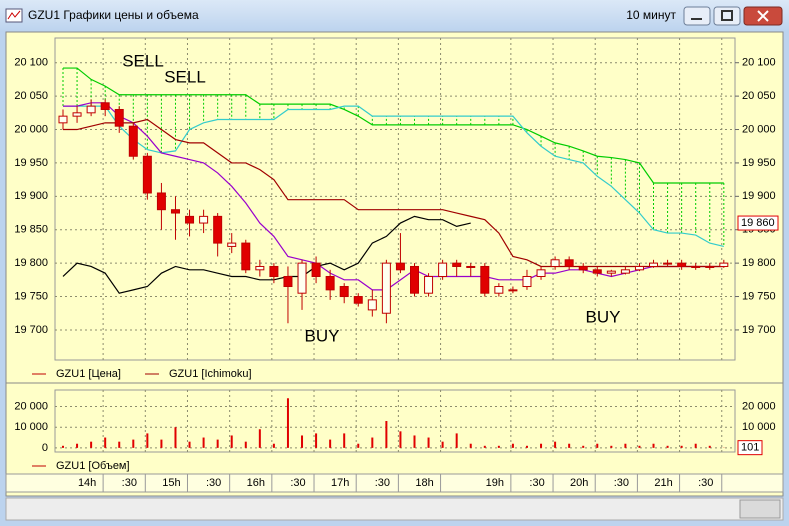 The height and width of the screenshot is (526, 789). I want to click on close-icon, so click(763, 16).